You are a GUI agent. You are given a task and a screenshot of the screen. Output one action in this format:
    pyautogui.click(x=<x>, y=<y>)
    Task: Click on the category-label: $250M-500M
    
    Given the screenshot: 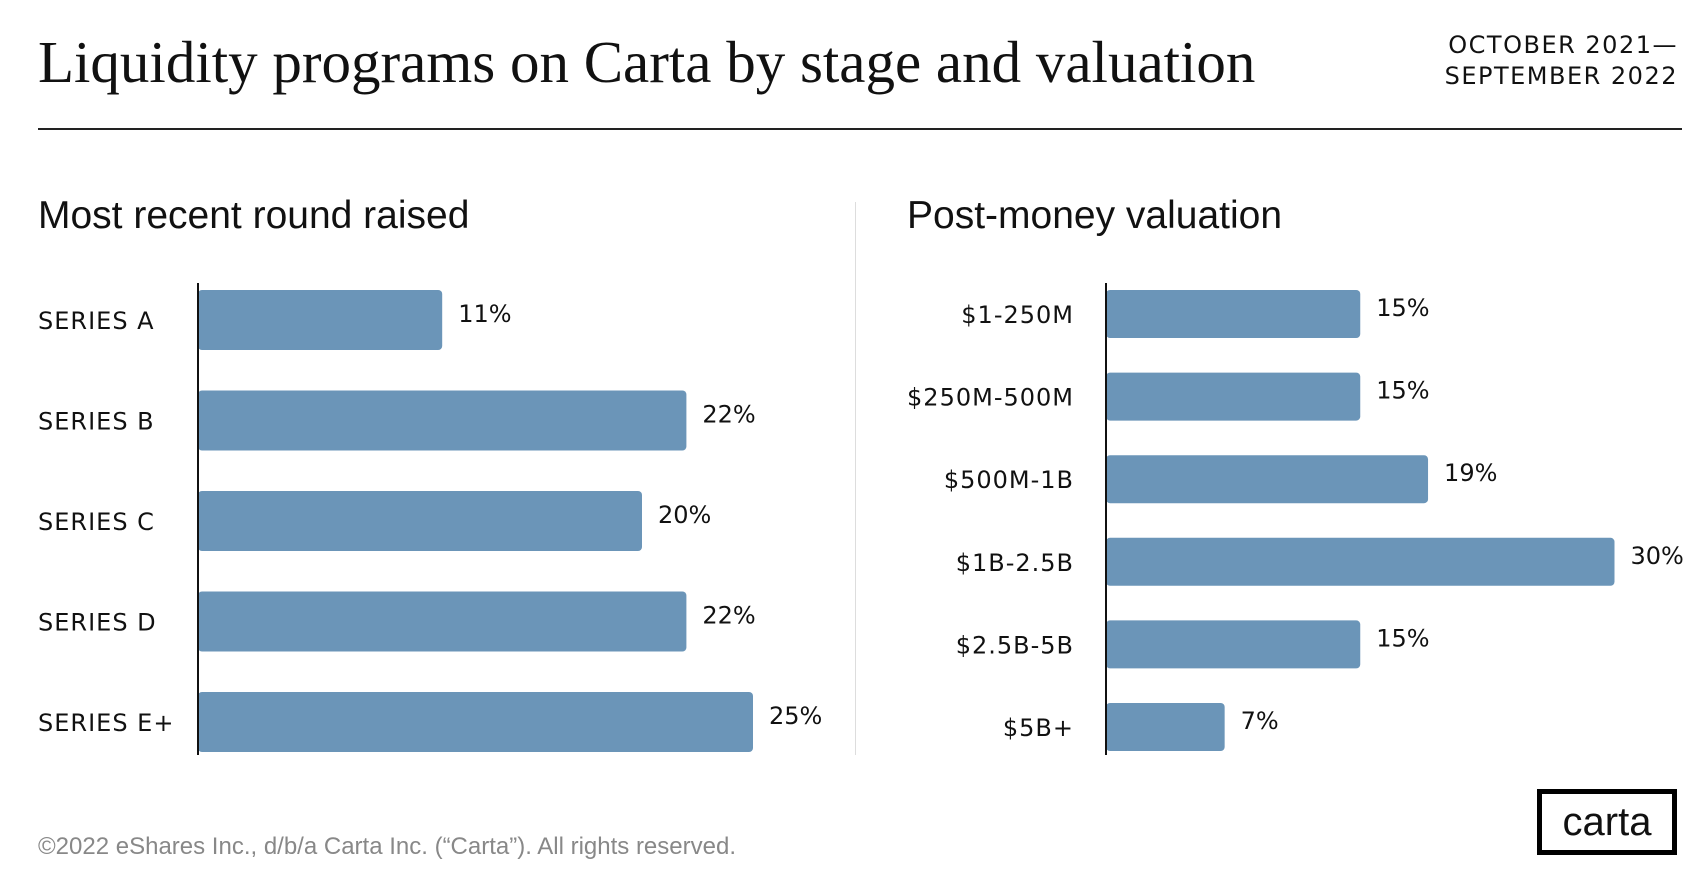 What is the action you would take?
    pyautogui.click(x=990, y=398)
    